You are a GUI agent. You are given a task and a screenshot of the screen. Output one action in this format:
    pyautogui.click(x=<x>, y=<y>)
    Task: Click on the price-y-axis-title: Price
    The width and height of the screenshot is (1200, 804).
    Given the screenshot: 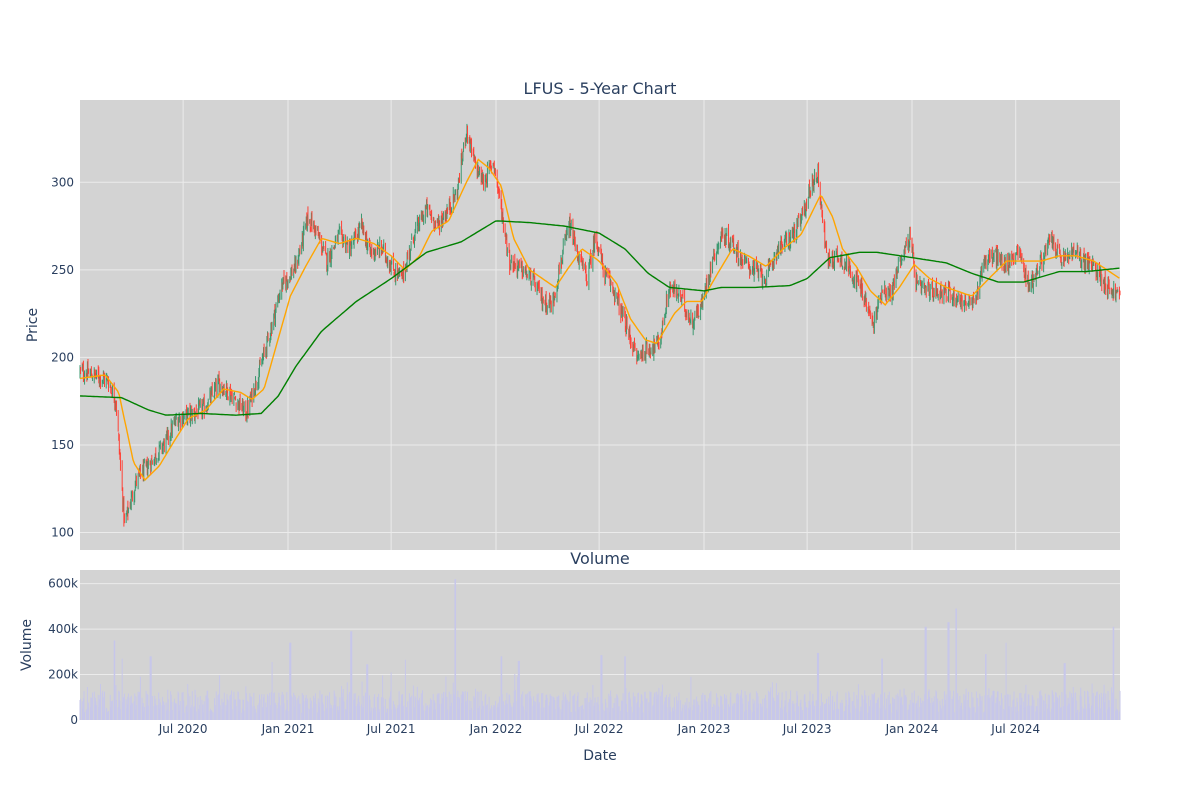 What is the action you would take?
    pyautogui.click(x=33, y=325)
    